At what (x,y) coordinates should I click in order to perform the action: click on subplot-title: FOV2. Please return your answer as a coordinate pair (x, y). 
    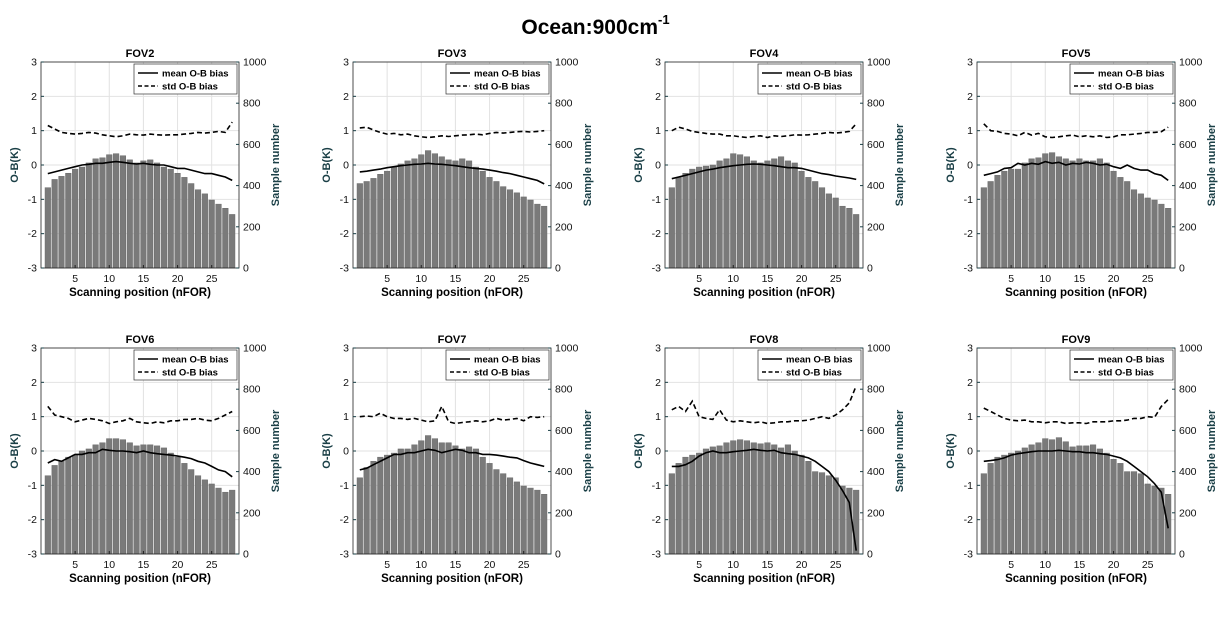
    Looking at the image, I should click on (140, 54).